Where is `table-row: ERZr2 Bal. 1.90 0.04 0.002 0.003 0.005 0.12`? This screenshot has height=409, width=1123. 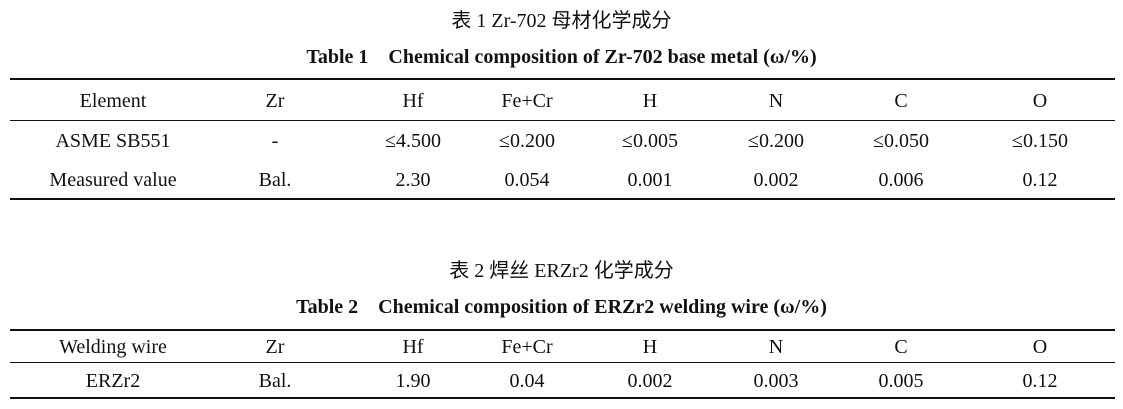
table-row: ERZr2 Bal. 1.90 0.04 0.002 0.003 0.005 0.12 is located at coordinates (561, 381).